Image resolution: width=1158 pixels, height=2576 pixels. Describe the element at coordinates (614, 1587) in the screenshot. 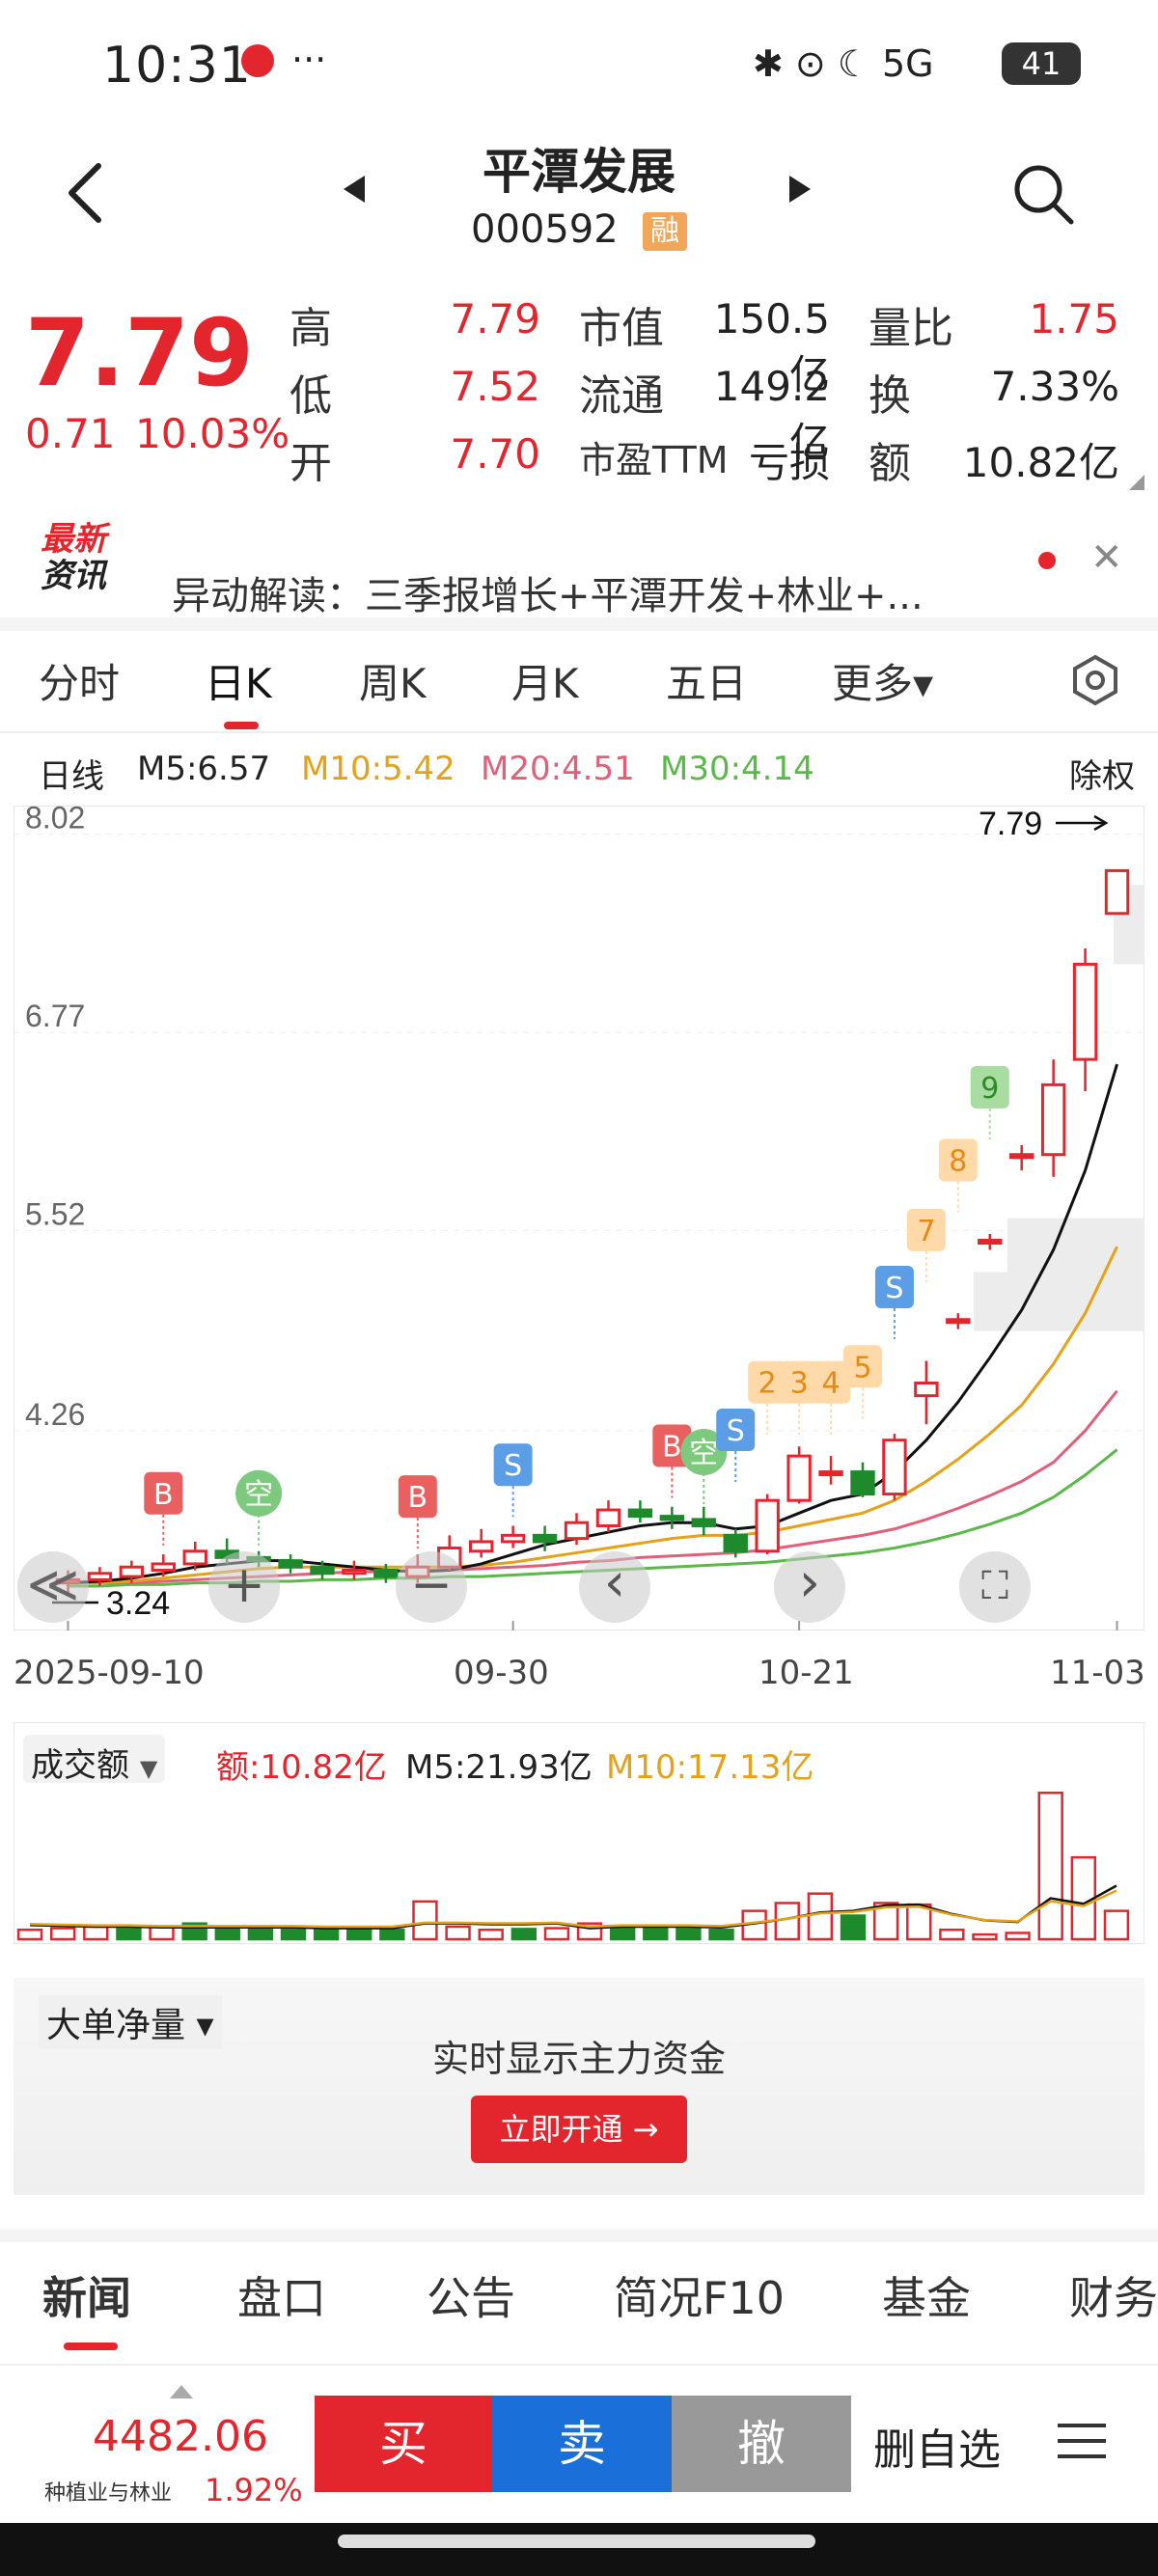

I see `scroll-left-button: ‹` at that location.